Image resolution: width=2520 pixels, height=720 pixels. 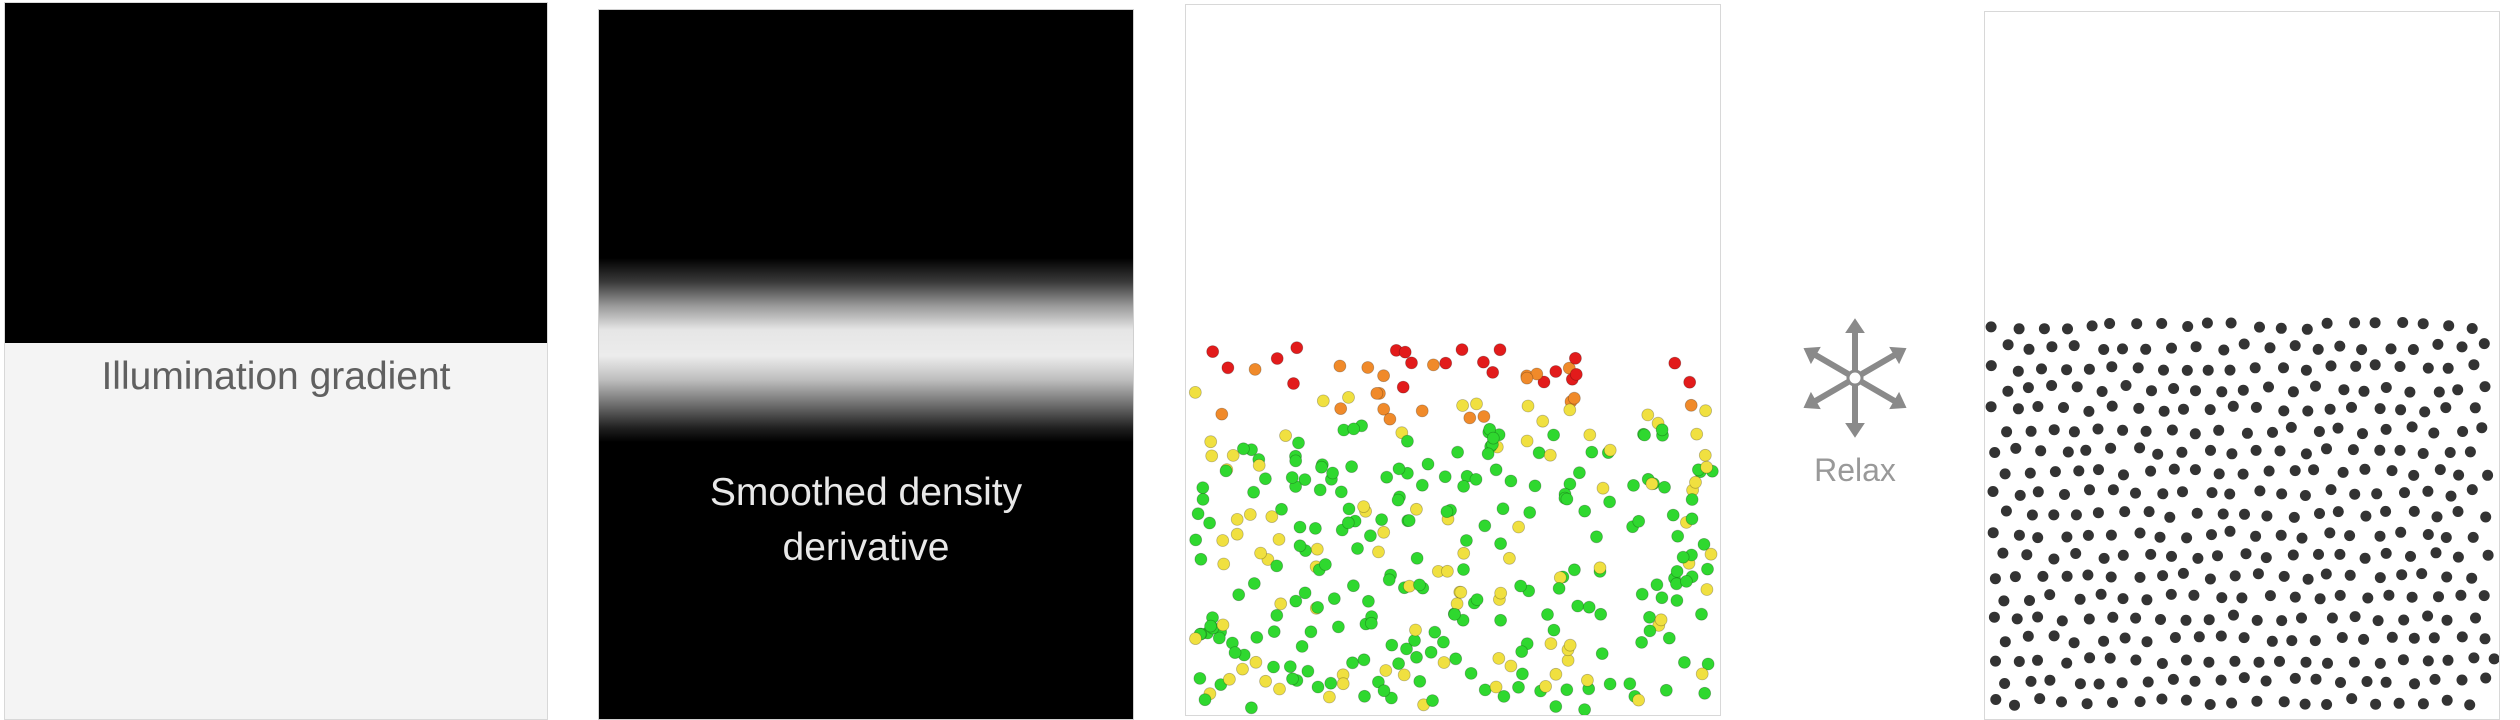 I want to click on light-region, so click(x=276, y=531).